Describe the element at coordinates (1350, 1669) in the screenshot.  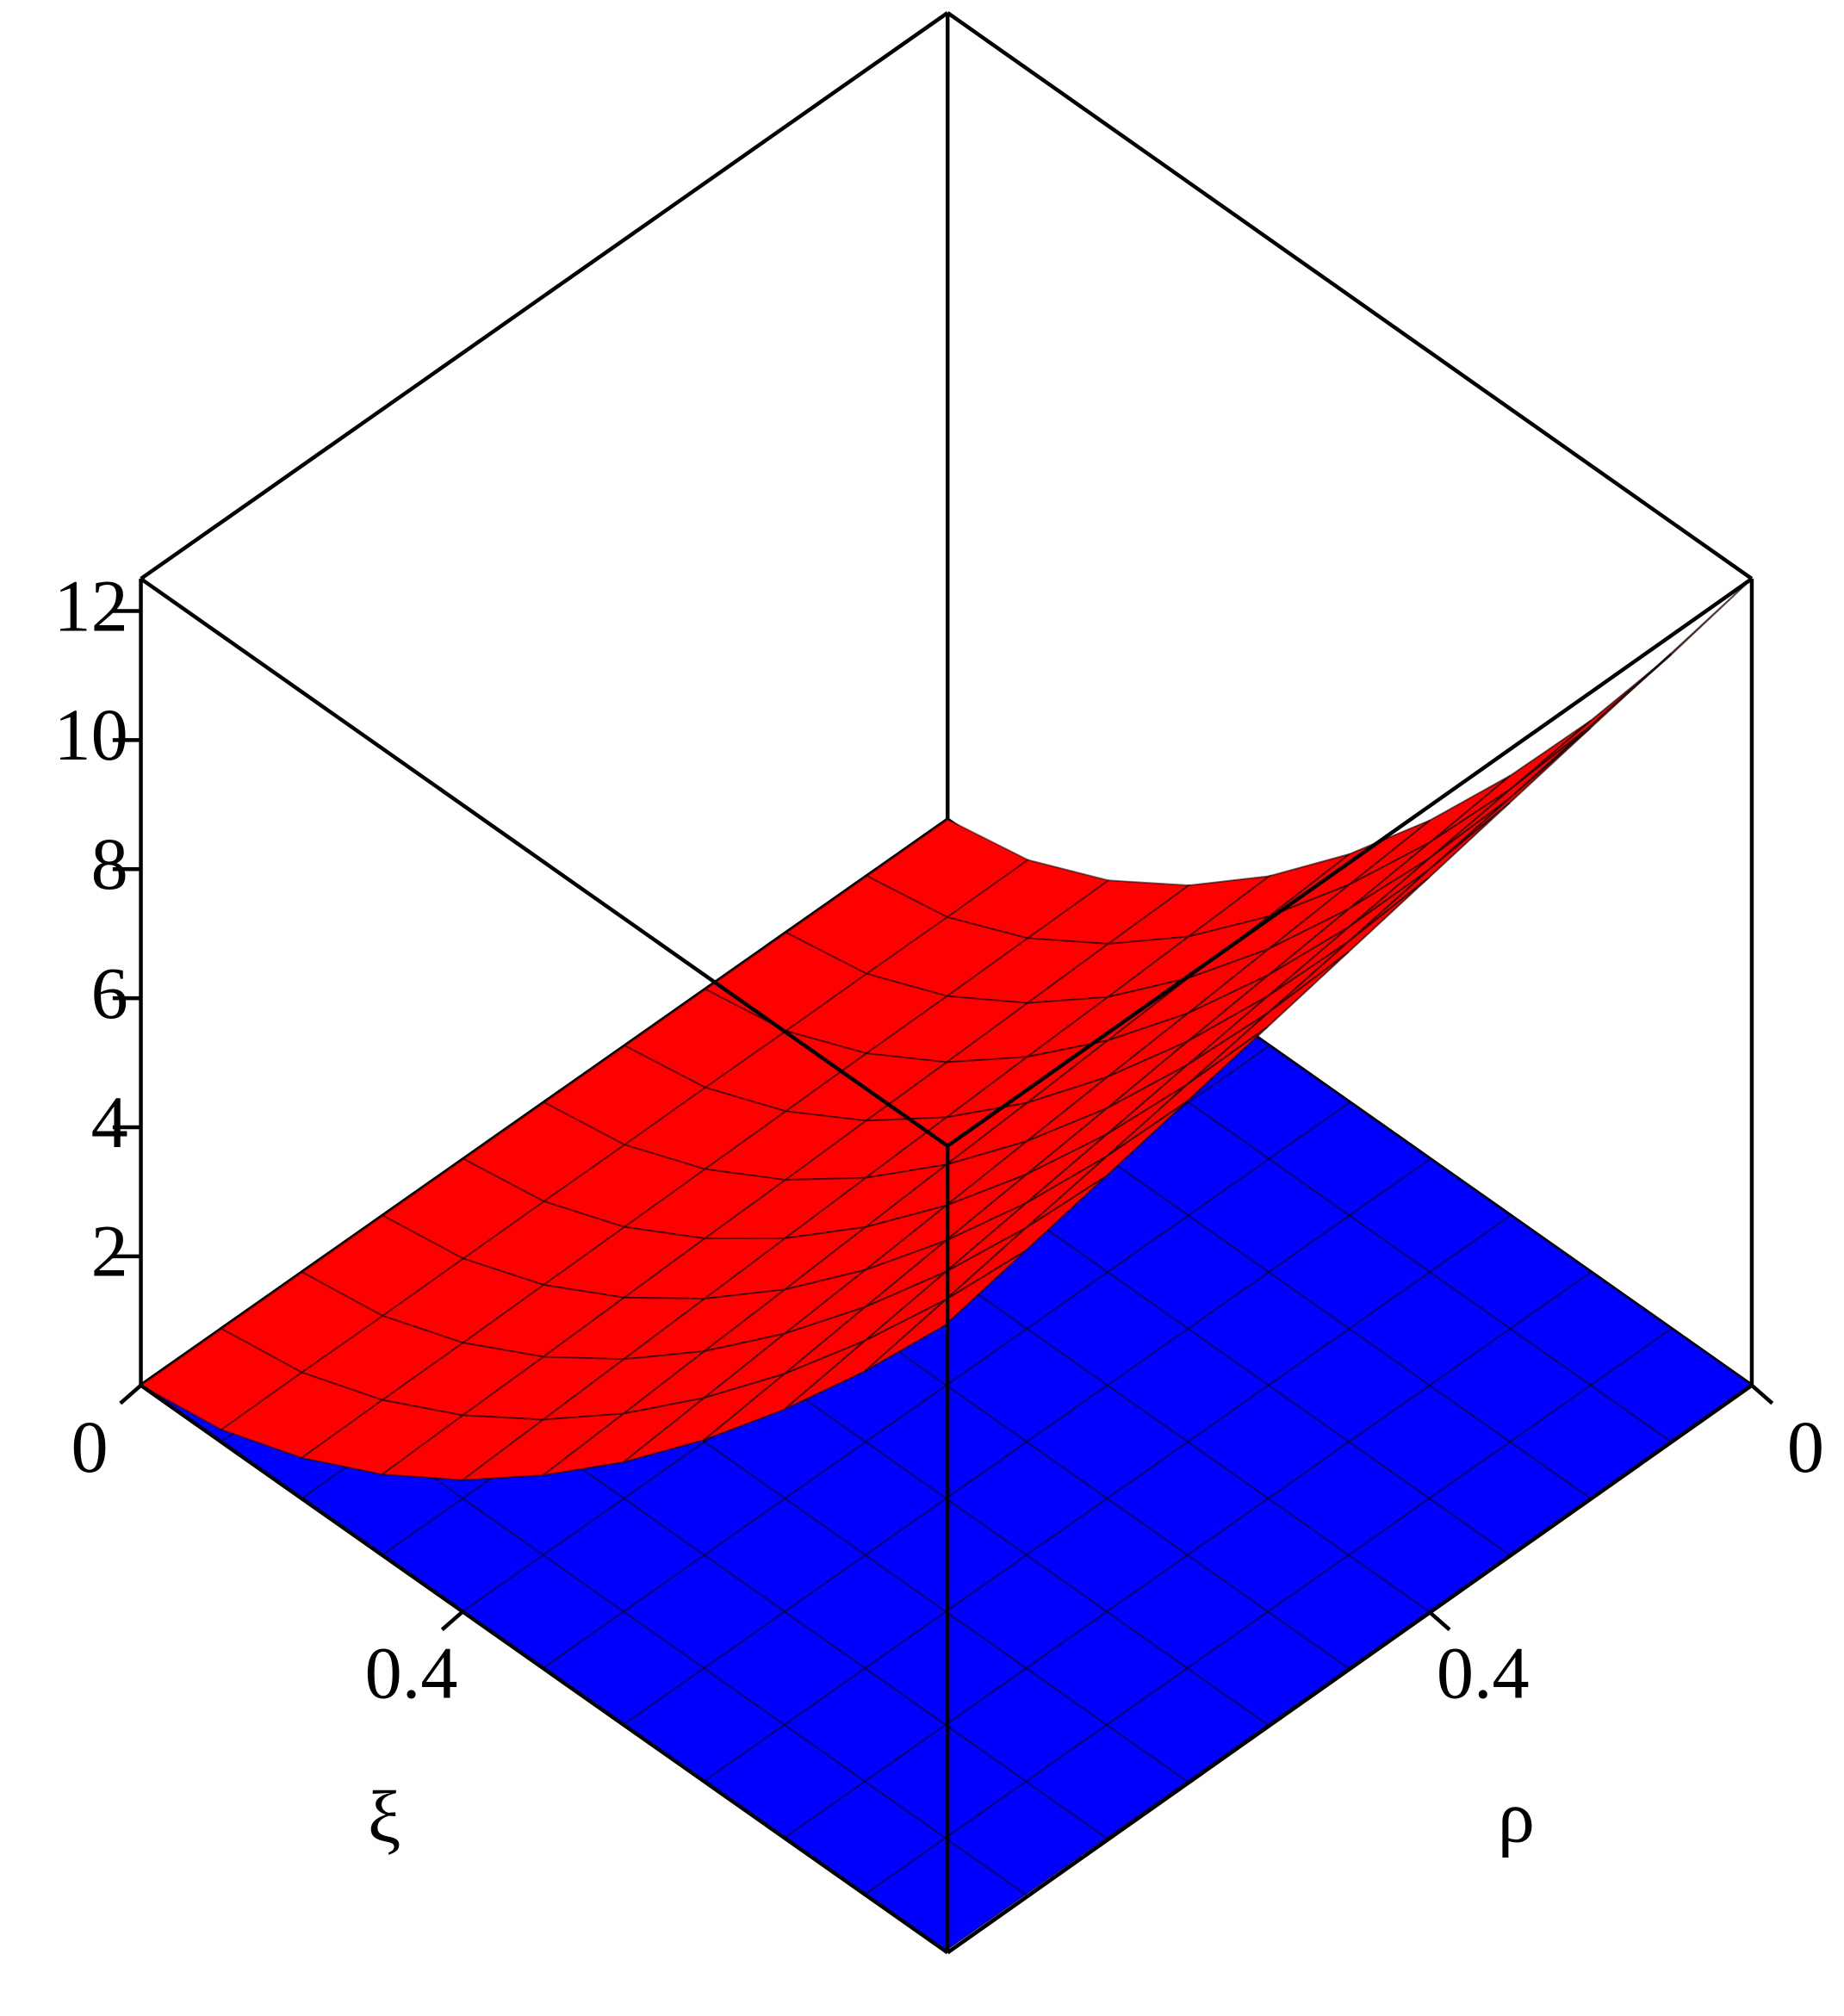
I see `axis-rho` at that location.